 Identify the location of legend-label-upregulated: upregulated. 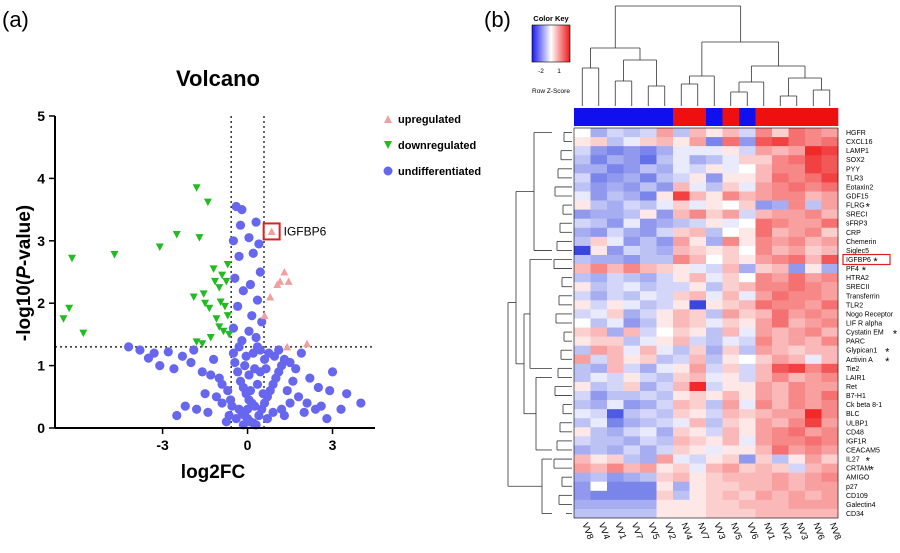
(429, 120).